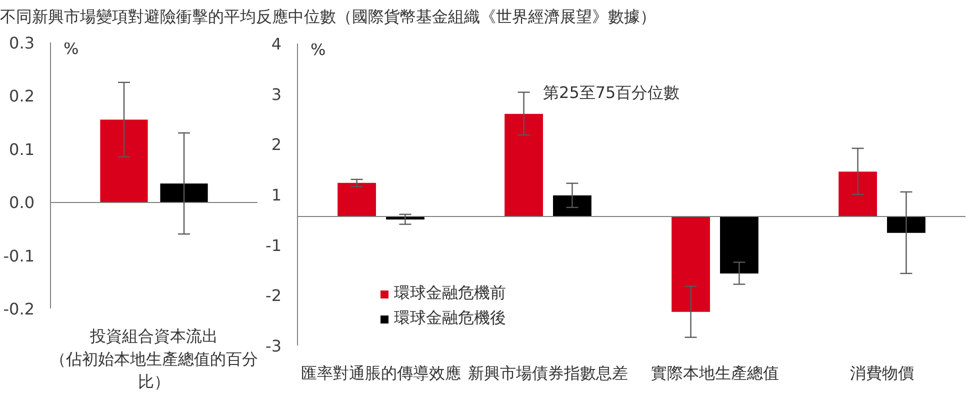 Image resolution: width=973 pixels, height=405 pixels. Describe the element at coordinates (22, 202) in the screenshot. I see `y-tick-label: 0.0` at that location.